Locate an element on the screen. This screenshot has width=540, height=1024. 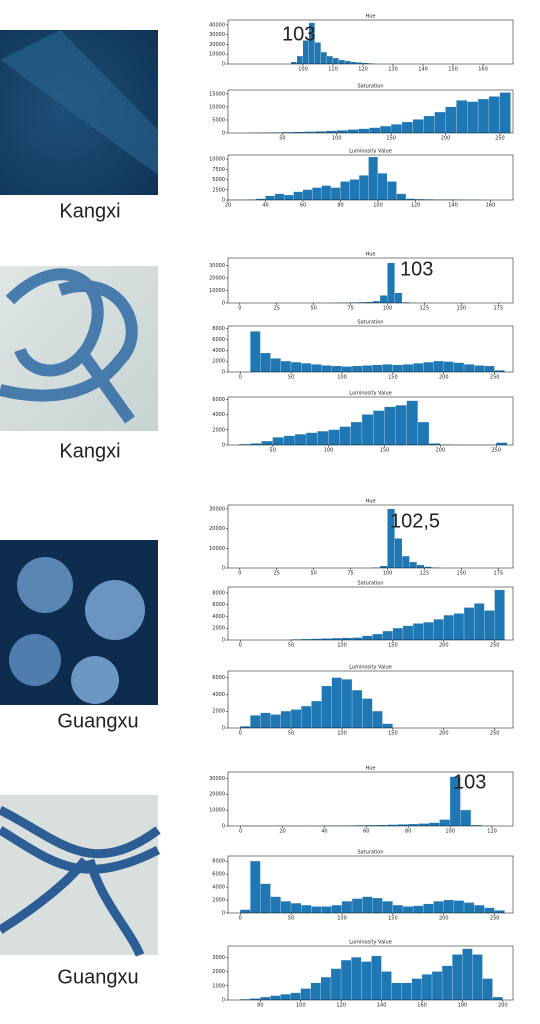
x-tick-label: 180 is located at coordinates (463, 1006).